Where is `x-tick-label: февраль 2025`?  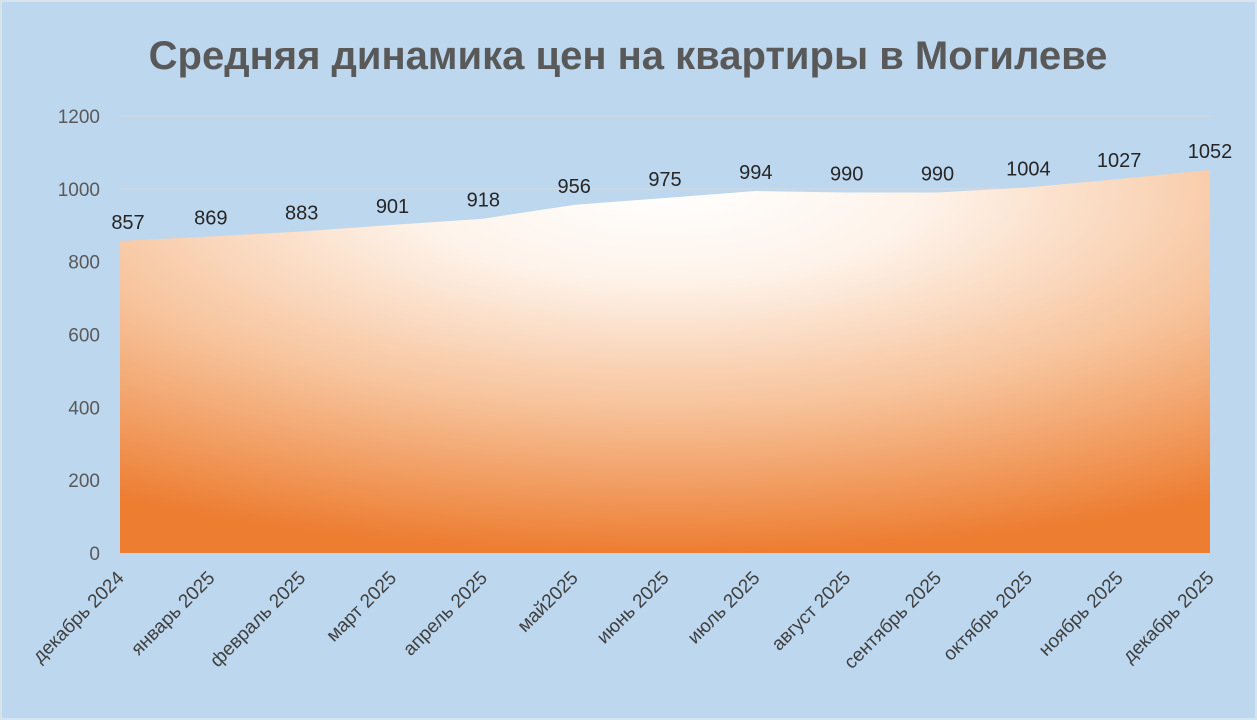 x-tick-label: февраль 2025 is located at coordinates (258, 620).